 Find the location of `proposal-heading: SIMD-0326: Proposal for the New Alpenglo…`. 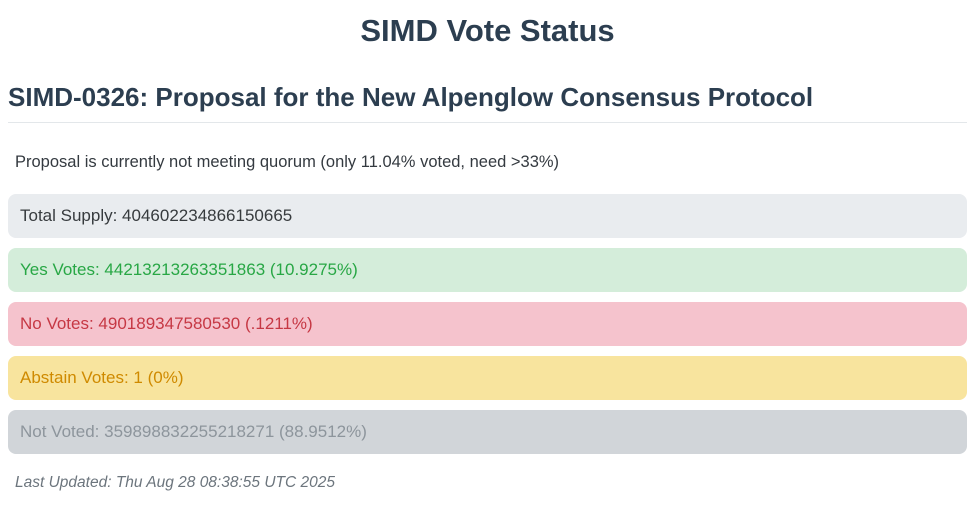

proposal-heading: SIMD-0326: Proposal for the New Alpenglo… is located at coordinates (487, 103).